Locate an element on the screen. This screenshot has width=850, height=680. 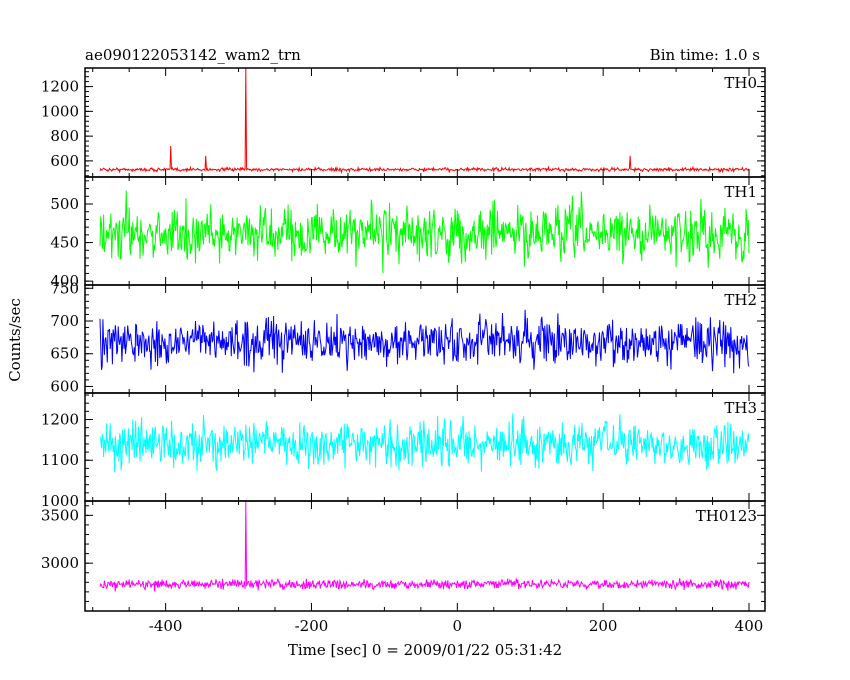
x-tick-label: 0 is located at coordinates (458, 626).